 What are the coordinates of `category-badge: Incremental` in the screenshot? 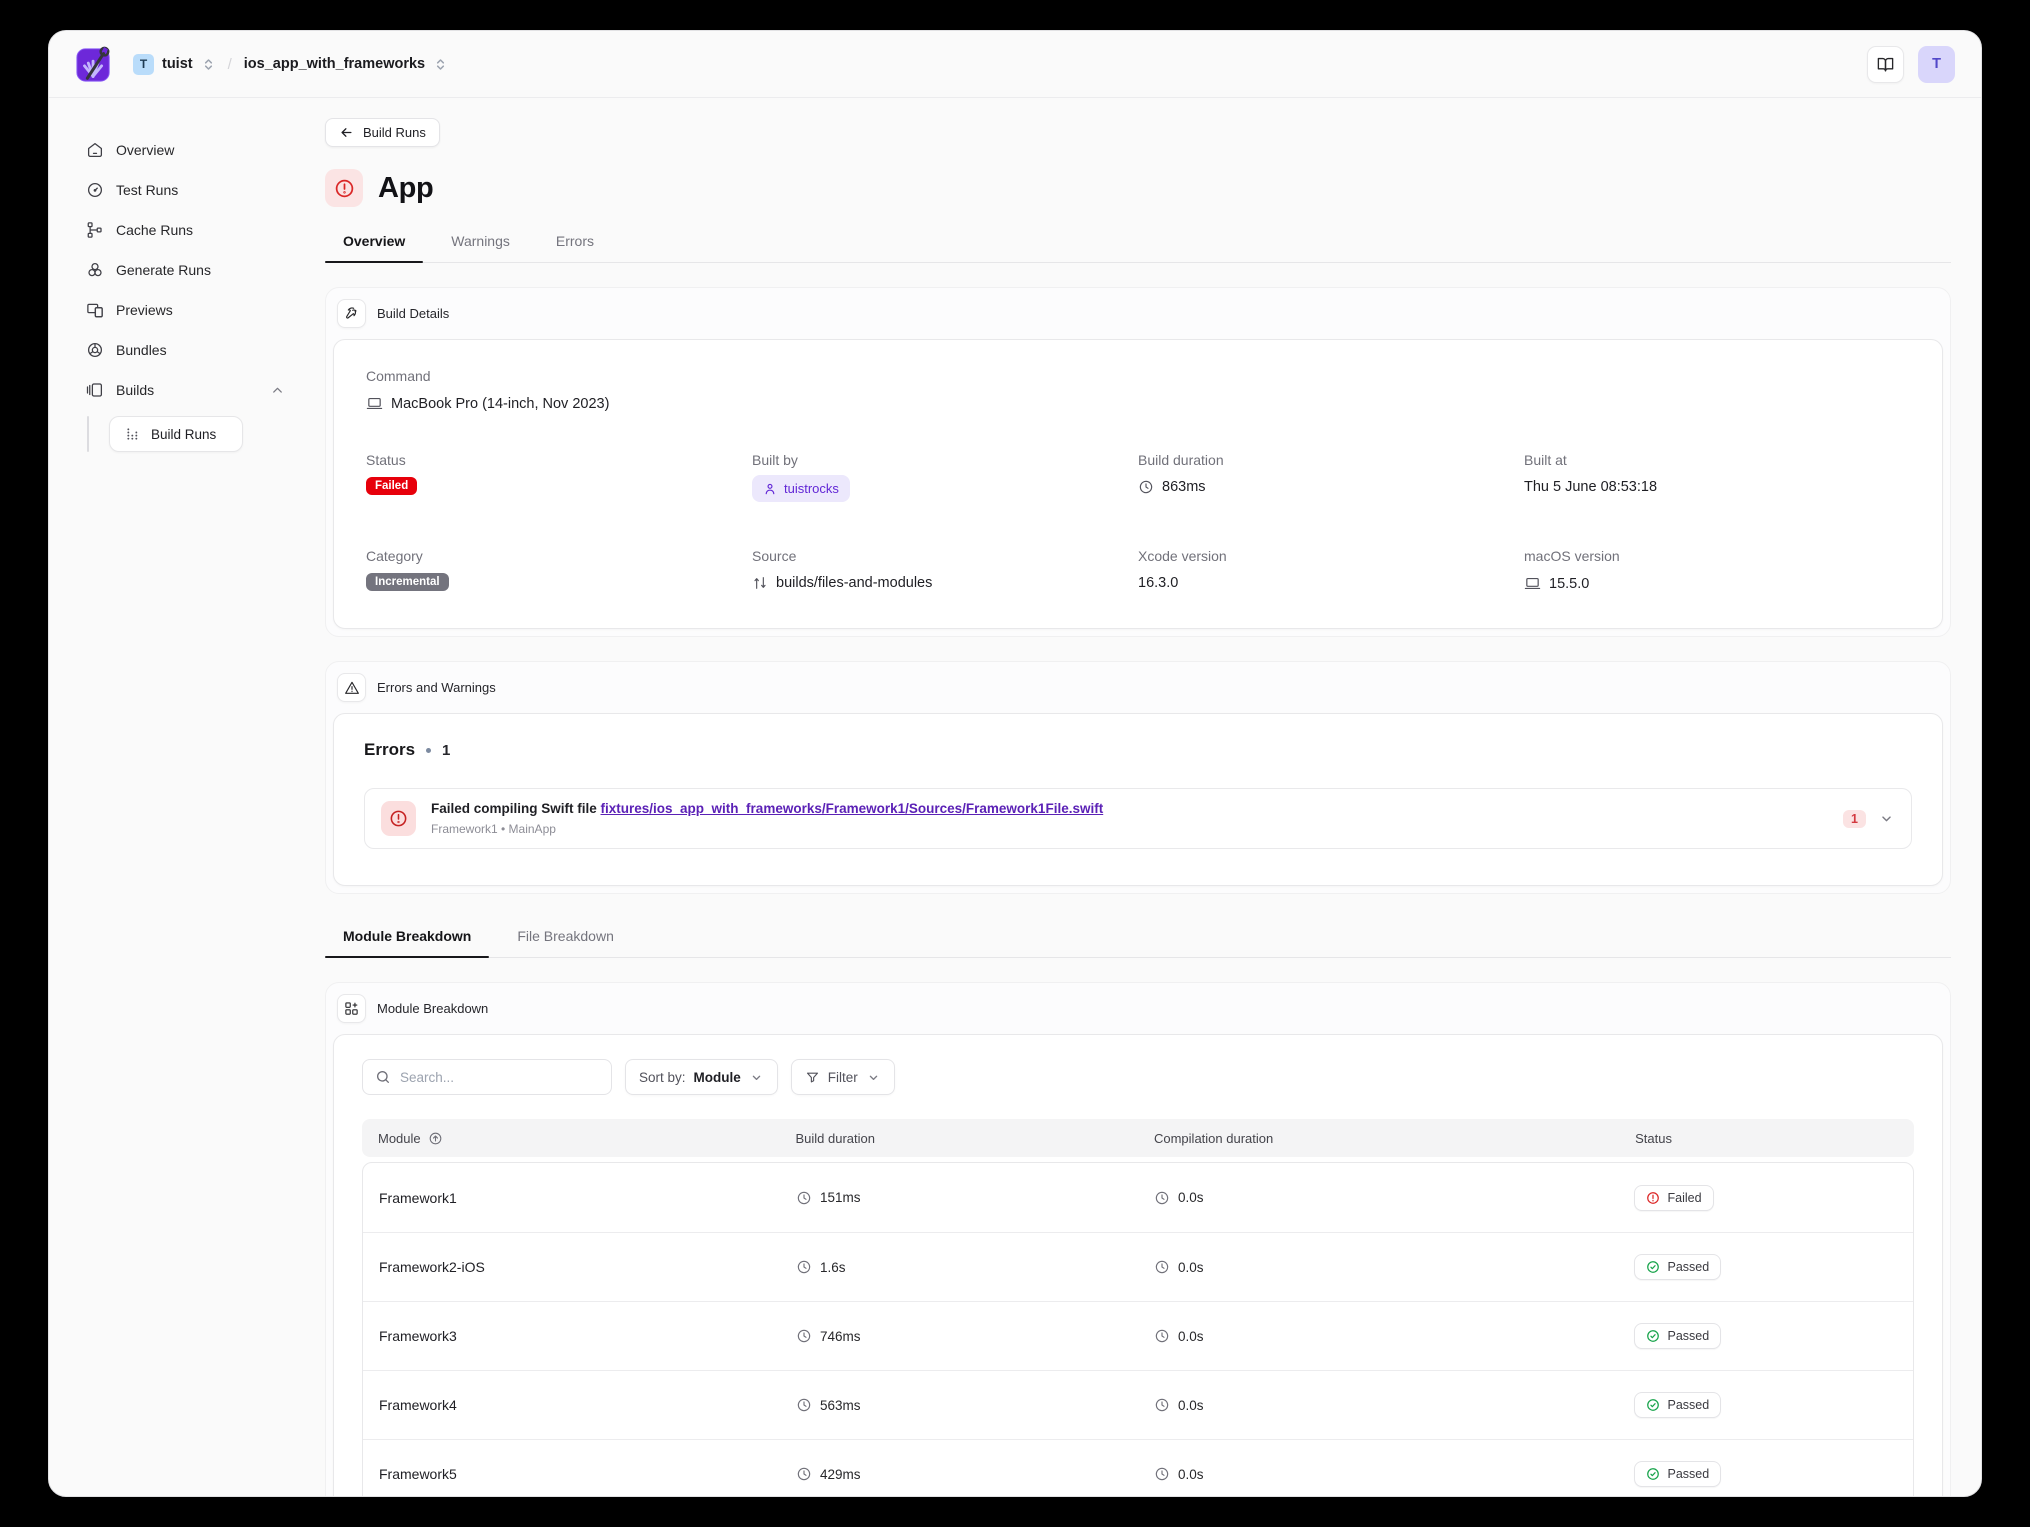 It's located at (407, 582).